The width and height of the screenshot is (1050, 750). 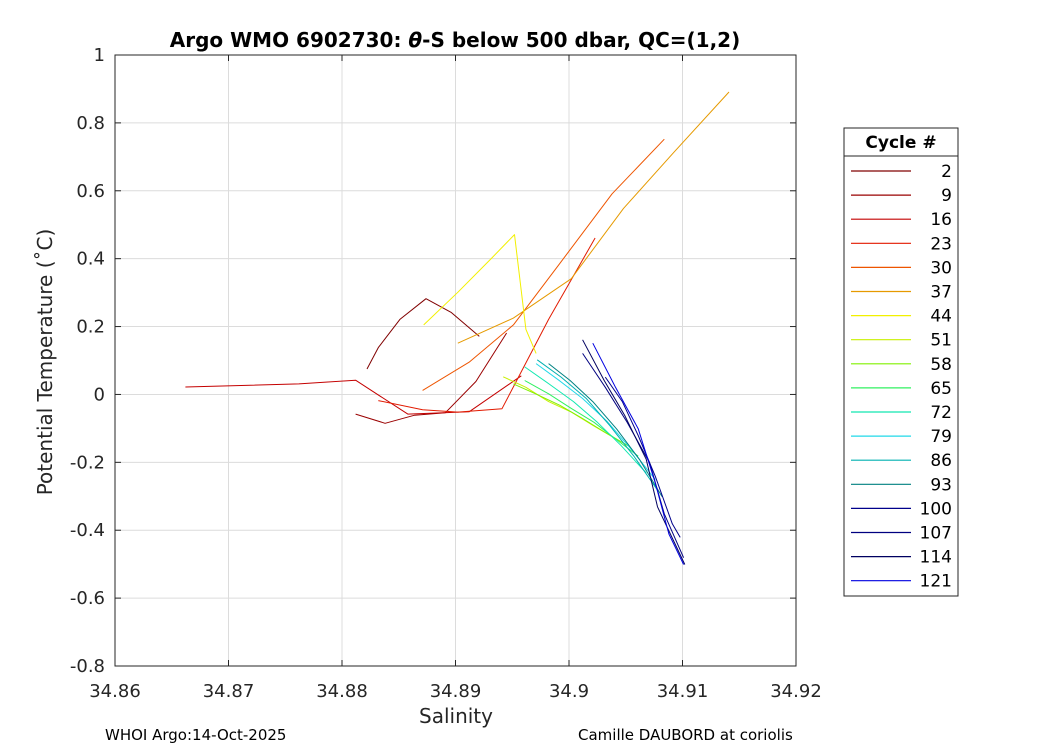 I want to click on x-tick-label: 34.88, so click(x=342, y=691).